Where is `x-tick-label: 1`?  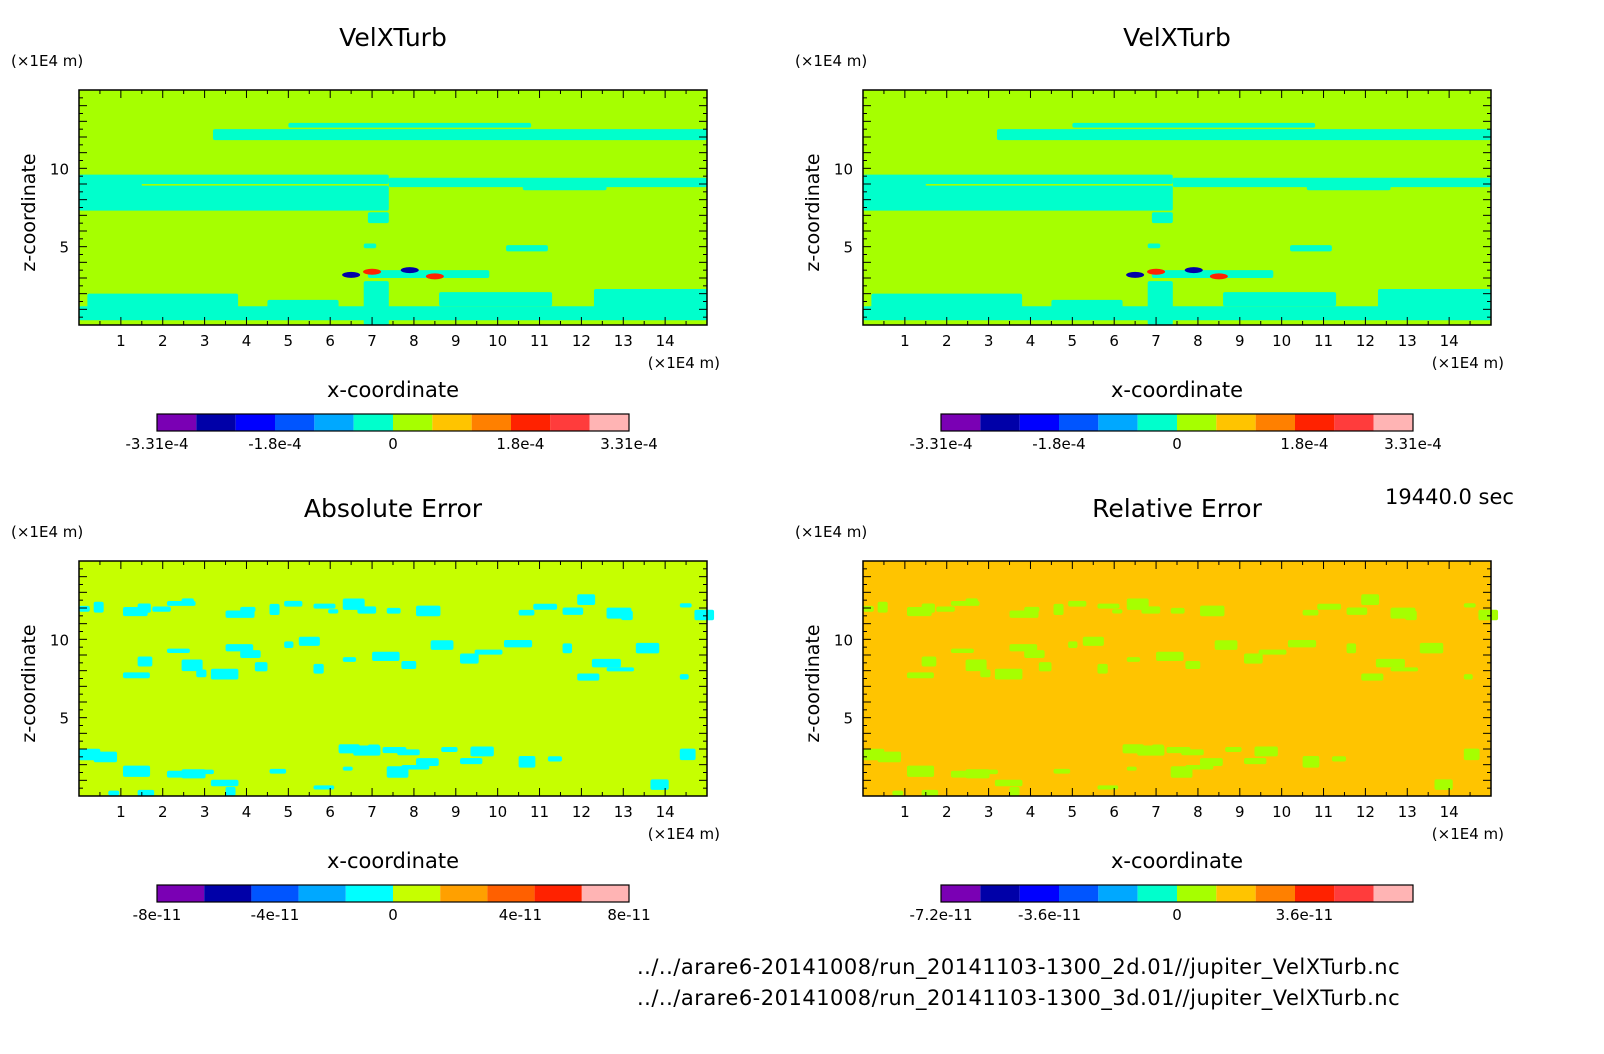
x-tick-label: 1 is located at coordinates (121, 341).